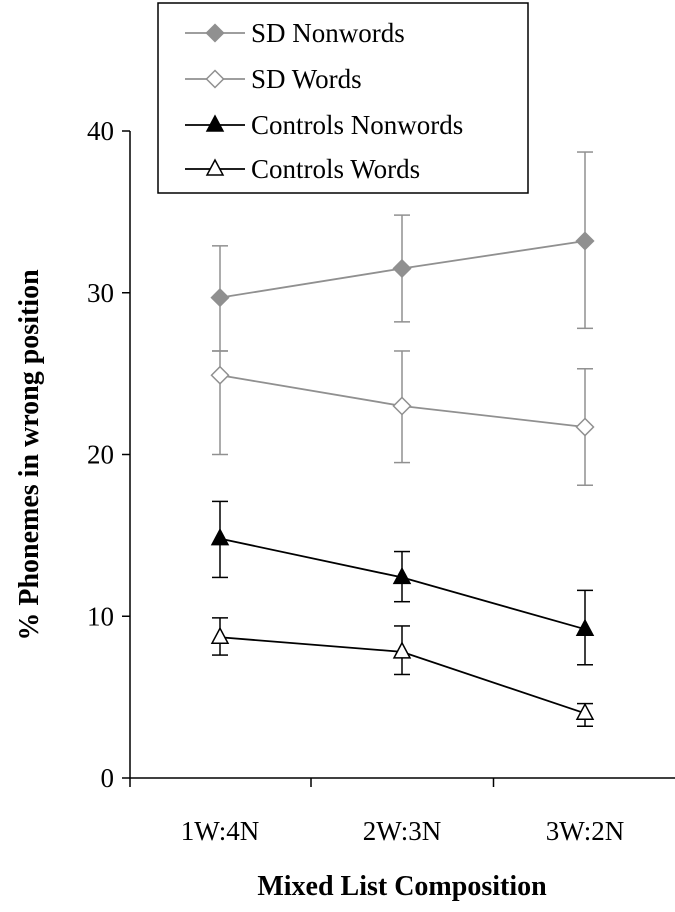  I want to click on y-ticks: 0 10 20 30 40, so click(108, 454).